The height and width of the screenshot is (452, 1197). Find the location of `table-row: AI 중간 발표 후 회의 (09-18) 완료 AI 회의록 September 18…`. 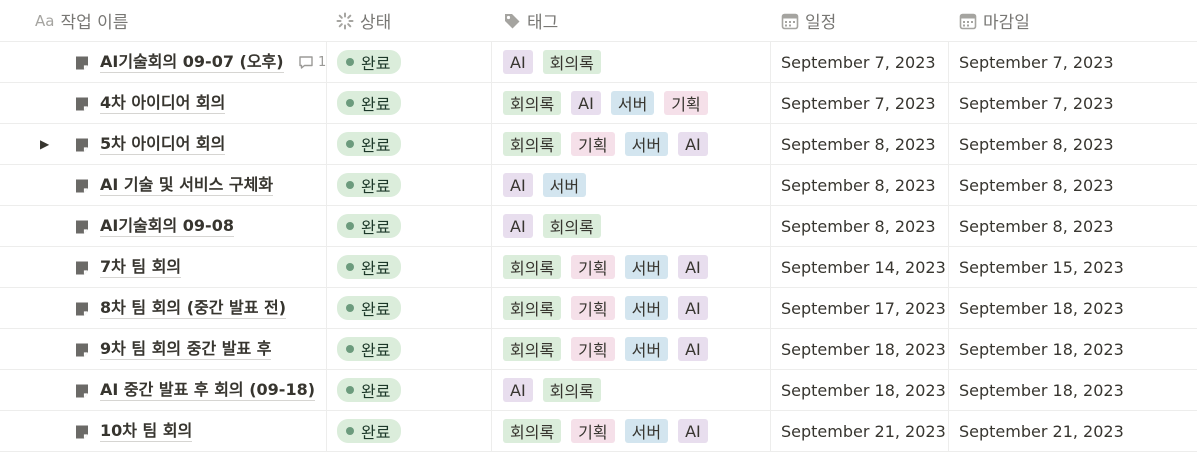

table-row: AI 중간 발표 후 회의 (09-18) 완료 AI 회의록 September 18… is located at coordinates (598, 390).